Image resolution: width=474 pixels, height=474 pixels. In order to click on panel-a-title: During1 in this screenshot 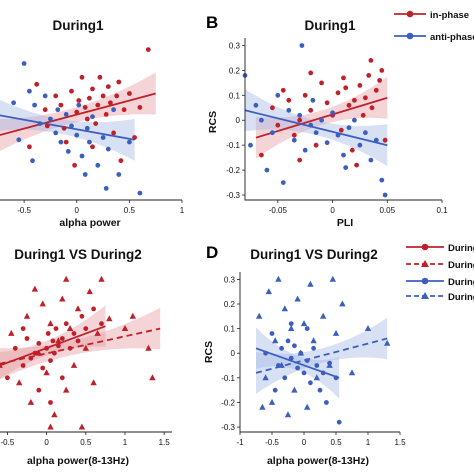, I will do `click(77, 25)`.